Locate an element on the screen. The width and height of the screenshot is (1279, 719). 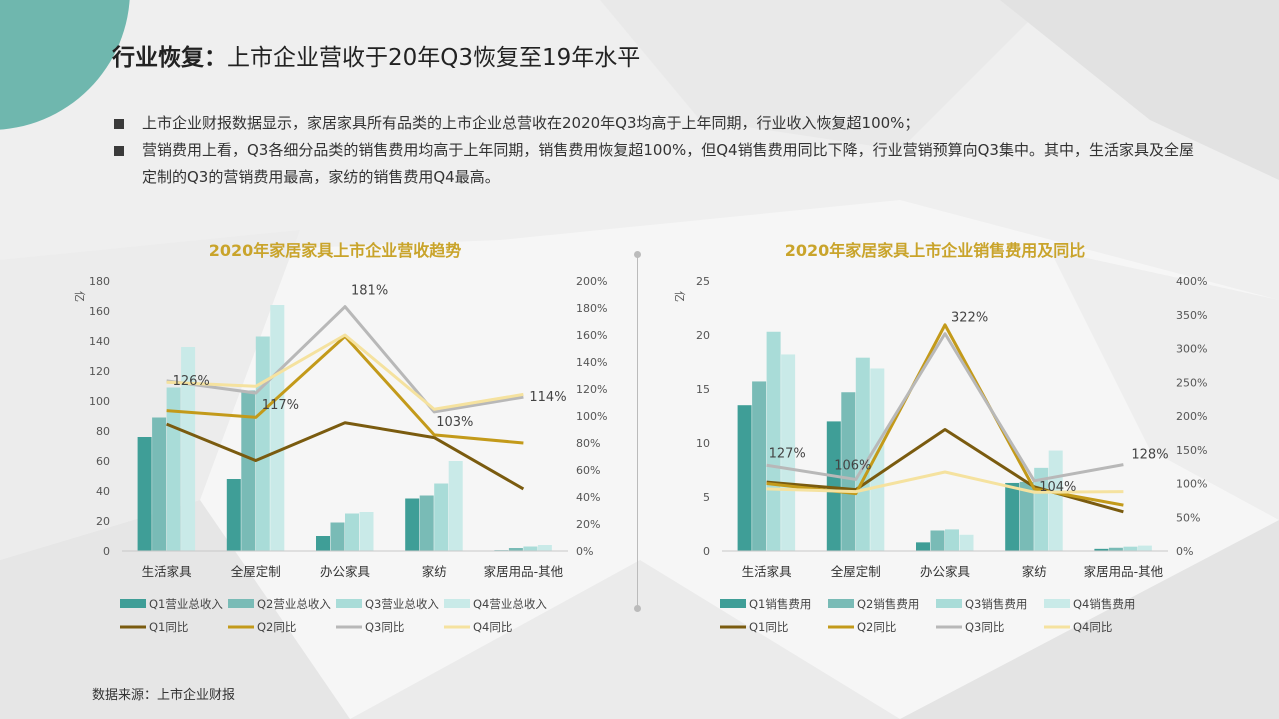
x-tick-label: 办公家具 is located at coordinates (345, 571).